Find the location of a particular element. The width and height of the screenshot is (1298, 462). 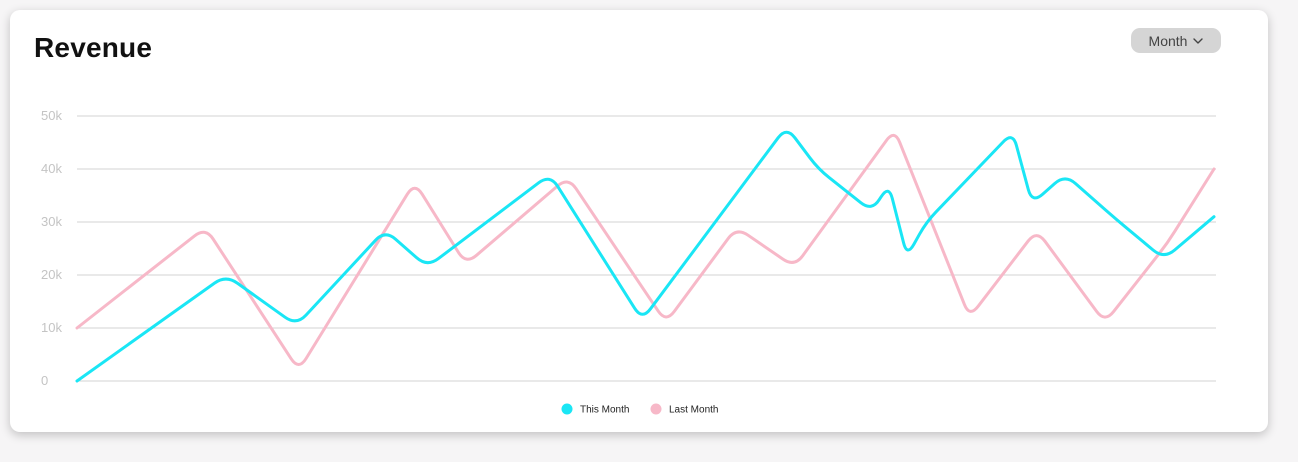

period-dropdown: Month is located at coordinates (1176, 40).